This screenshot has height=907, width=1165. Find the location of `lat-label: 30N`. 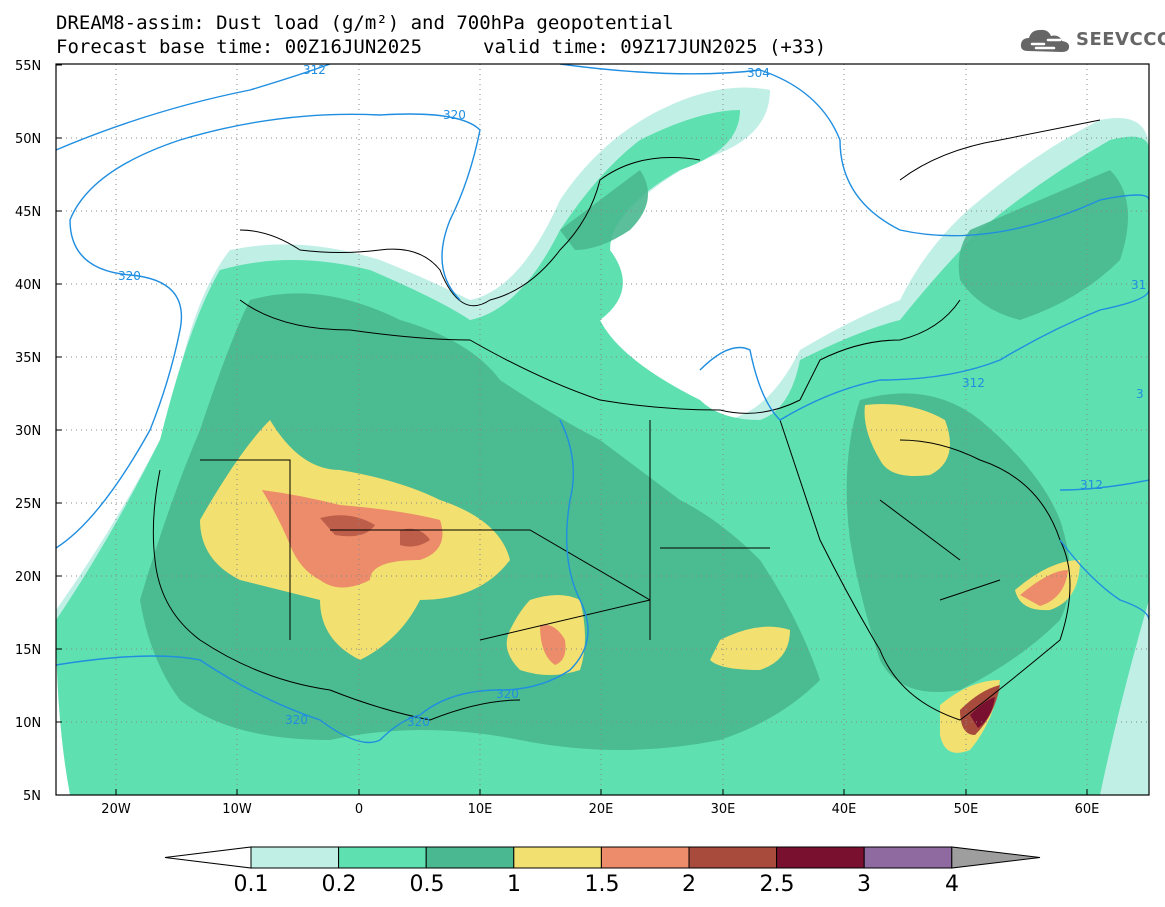

lat-label: 30N is located at coordinates (28, 431).